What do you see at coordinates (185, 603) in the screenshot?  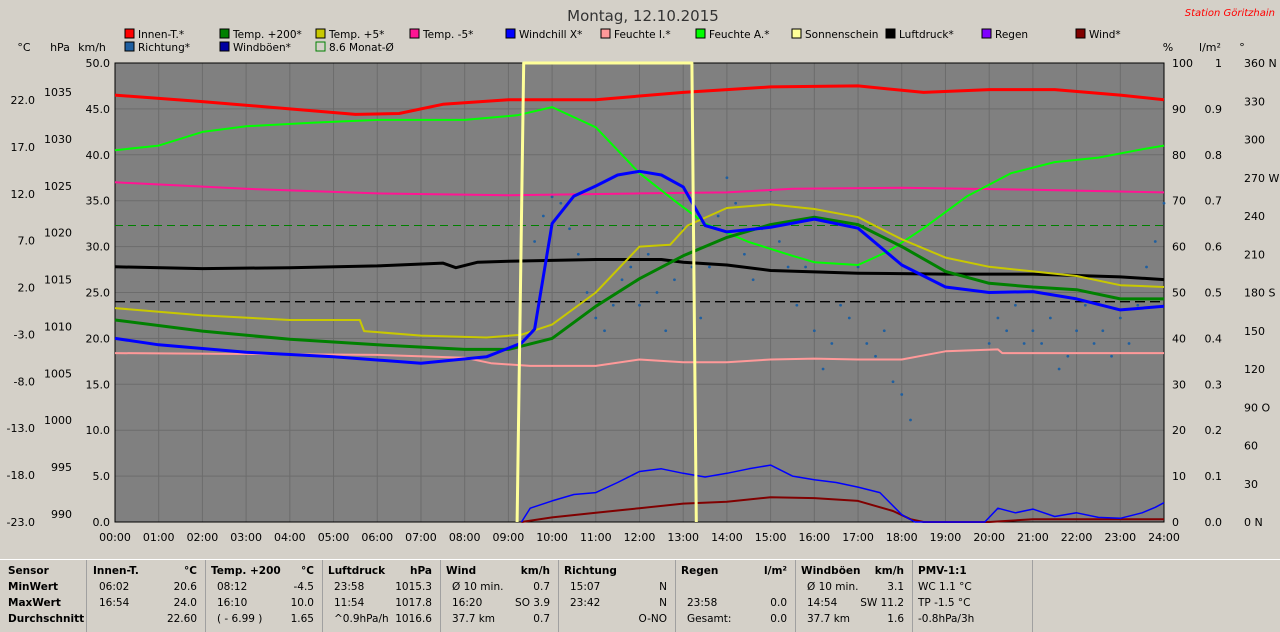 I see `cell-right: 24.0` at bounding box center [185, 603].